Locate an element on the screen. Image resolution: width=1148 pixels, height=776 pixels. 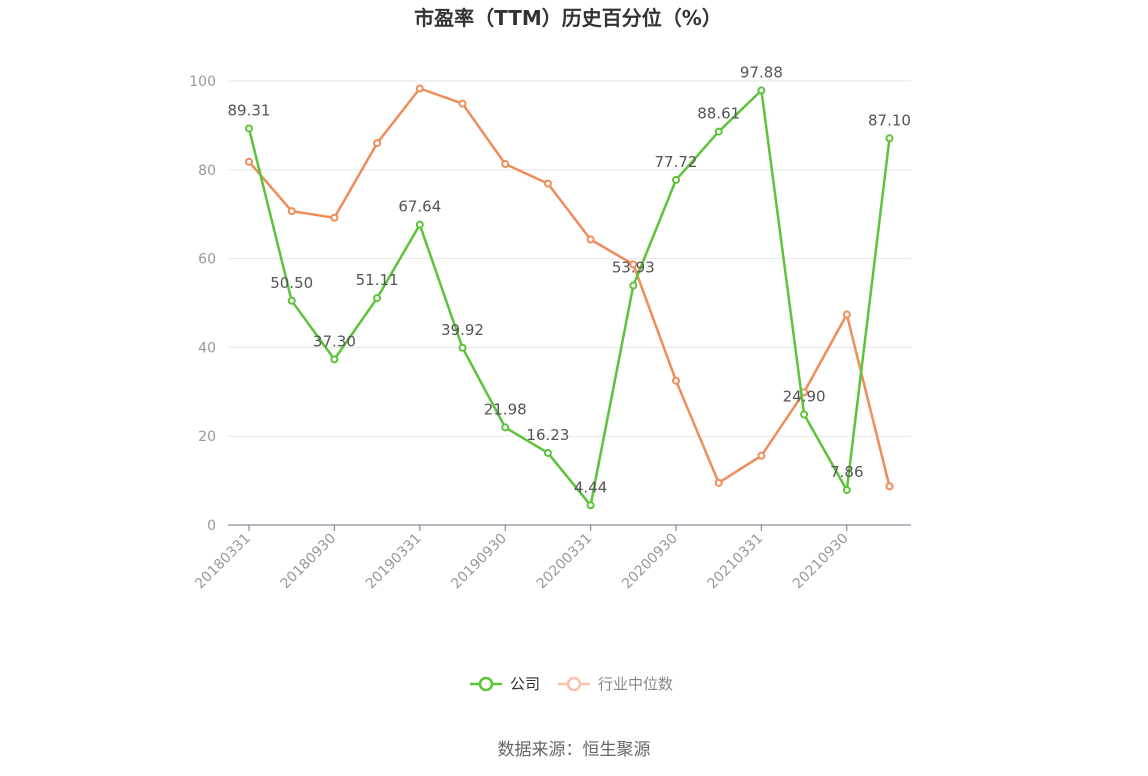
legend-label-company: 公司 is located at coordinates (525, 684).